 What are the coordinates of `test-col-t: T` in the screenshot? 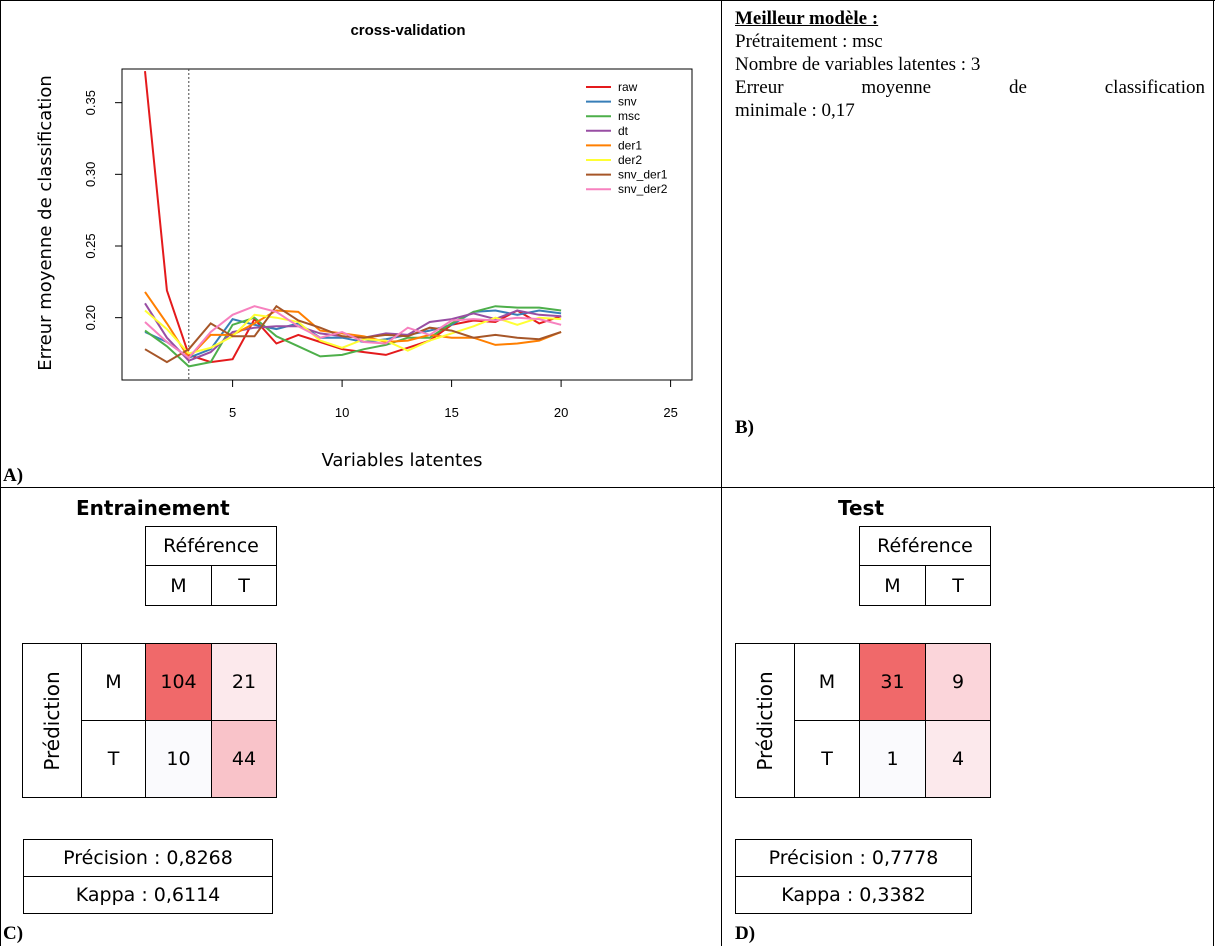 It's located at (958, 585).